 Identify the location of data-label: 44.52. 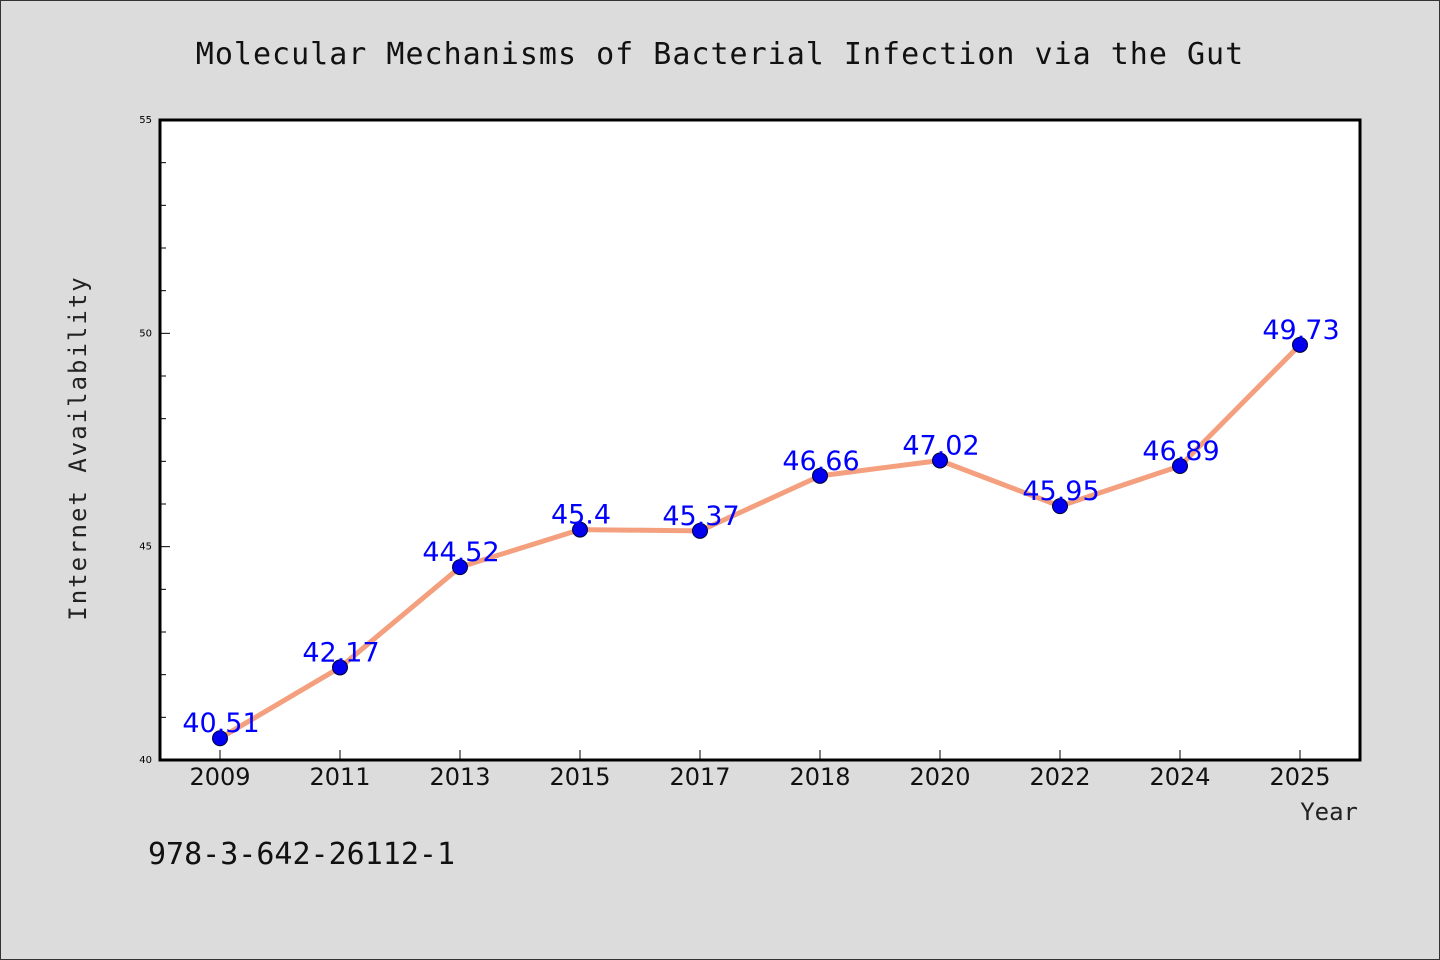
(460, 552).